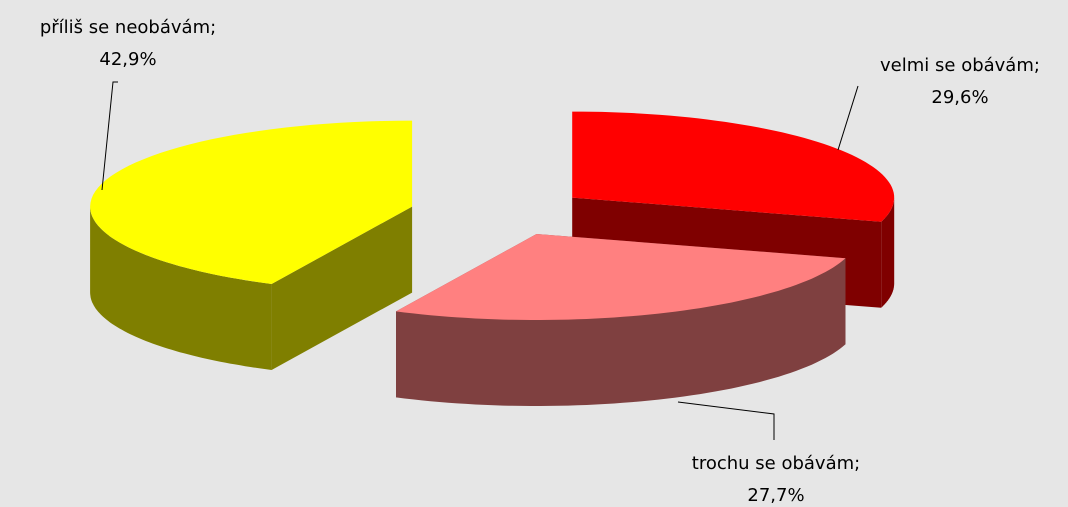 Image resolution: width=1068 pixels, height=507 pixels. Describe the element at coordinates (342, 288) in the screenshot. I see `slice-wall` at that location.